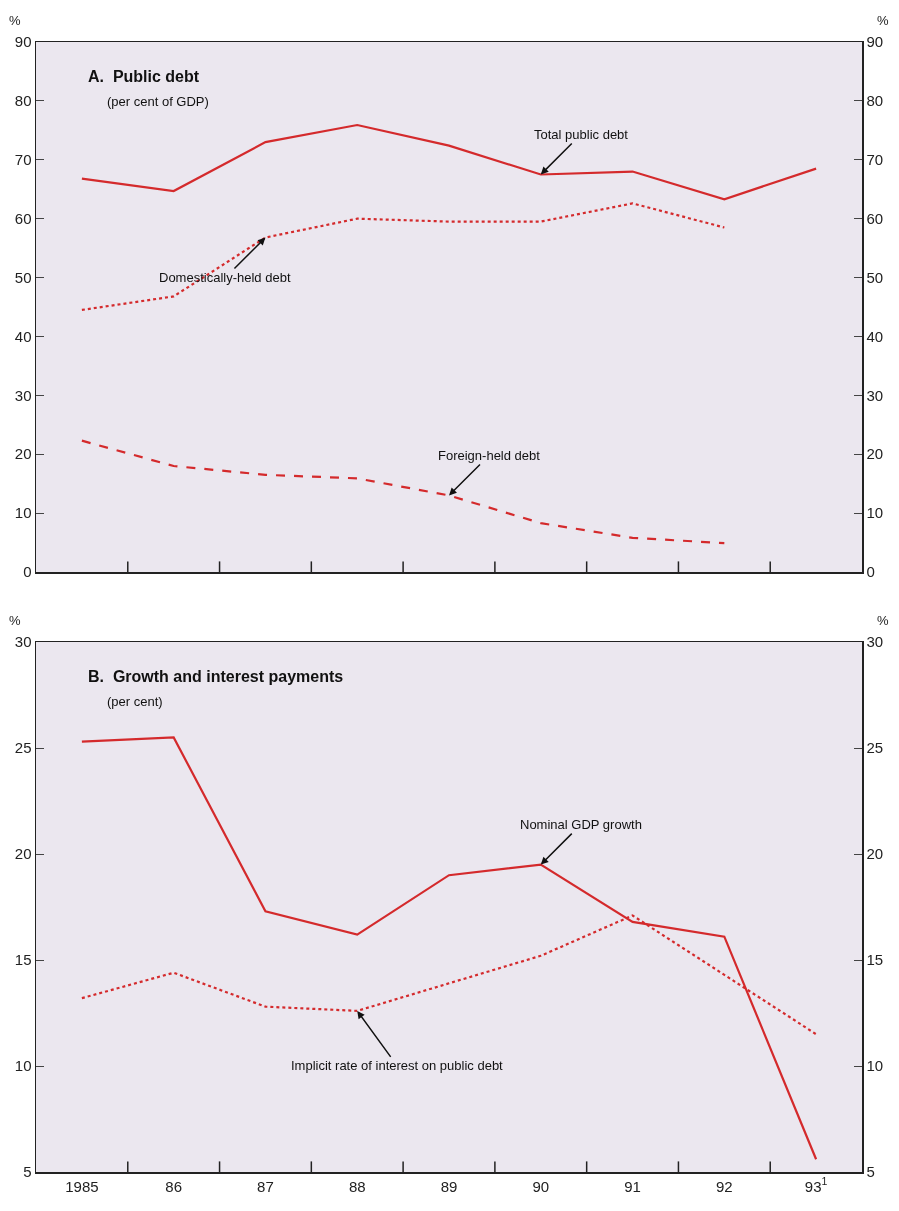  Describe the element at coordinates (875, 160) in the screenshot. I see `y2-tick-label: 70` at that location.